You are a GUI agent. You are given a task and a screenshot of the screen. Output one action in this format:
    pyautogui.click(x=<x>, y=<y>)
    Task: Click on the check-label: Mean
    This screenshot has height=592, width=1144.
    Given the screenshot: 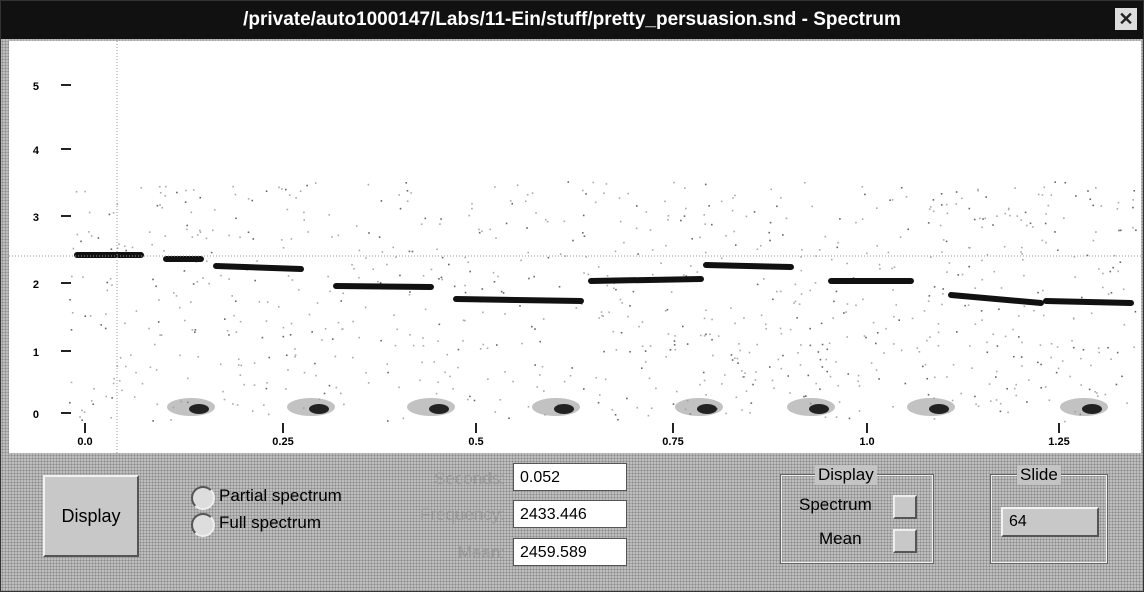 What is the action you would take?
    pyautogui.click(x=840, y=538)
    